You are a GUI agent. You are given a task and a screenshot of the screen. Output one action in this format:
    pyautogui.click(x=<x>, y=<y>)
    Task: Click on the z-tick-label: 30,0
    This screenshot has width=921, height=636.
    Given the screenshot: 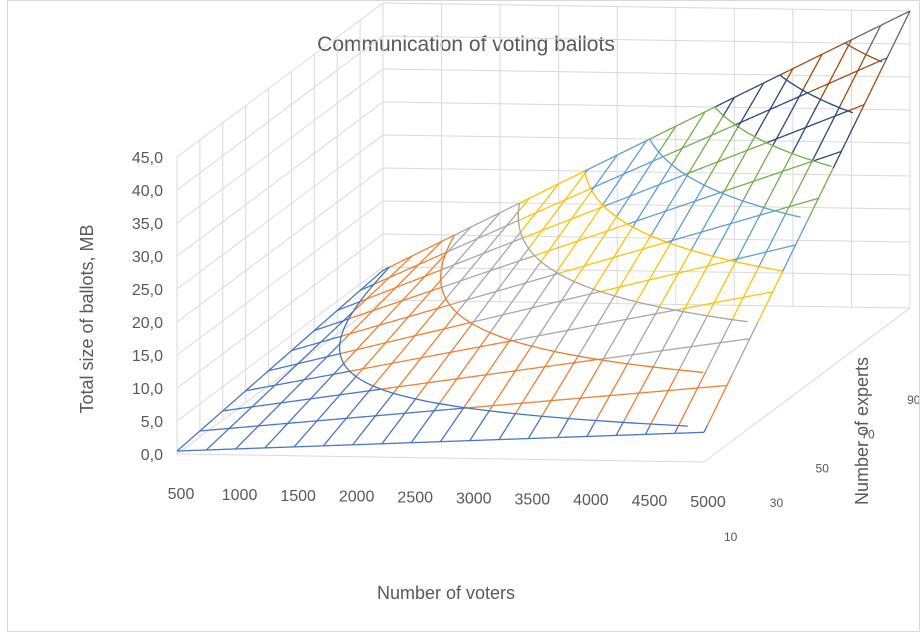 What is the action you would take?
    pyautogui.click(x=147, y=257)
    